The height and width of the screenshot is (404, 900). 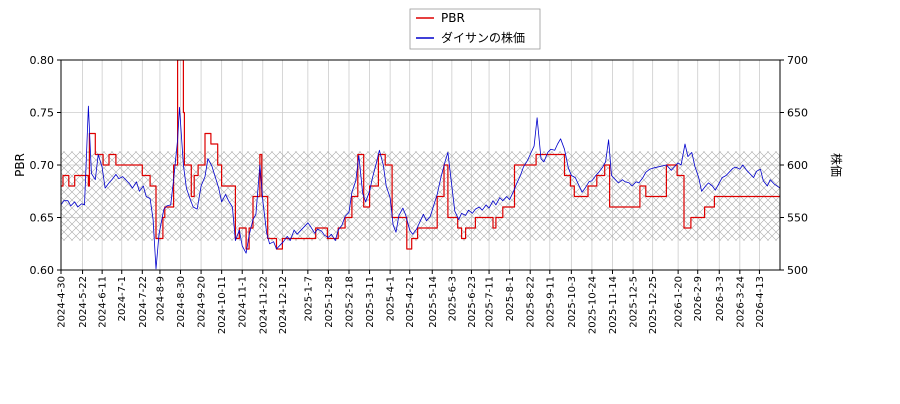 What do you see at coordinates (329, 302) in the screenshot?
I see `x-tick-label: 2025-1-28` at bounding box center [329, 302].